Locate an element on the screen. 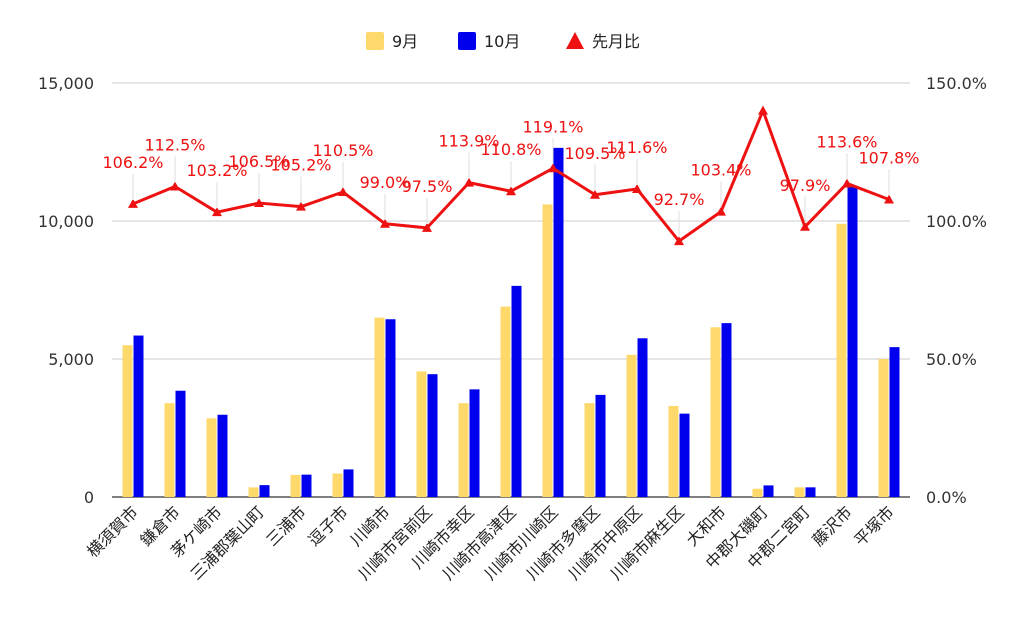  ratio-data-label: 111.6% is located at coordinates (636, 147).